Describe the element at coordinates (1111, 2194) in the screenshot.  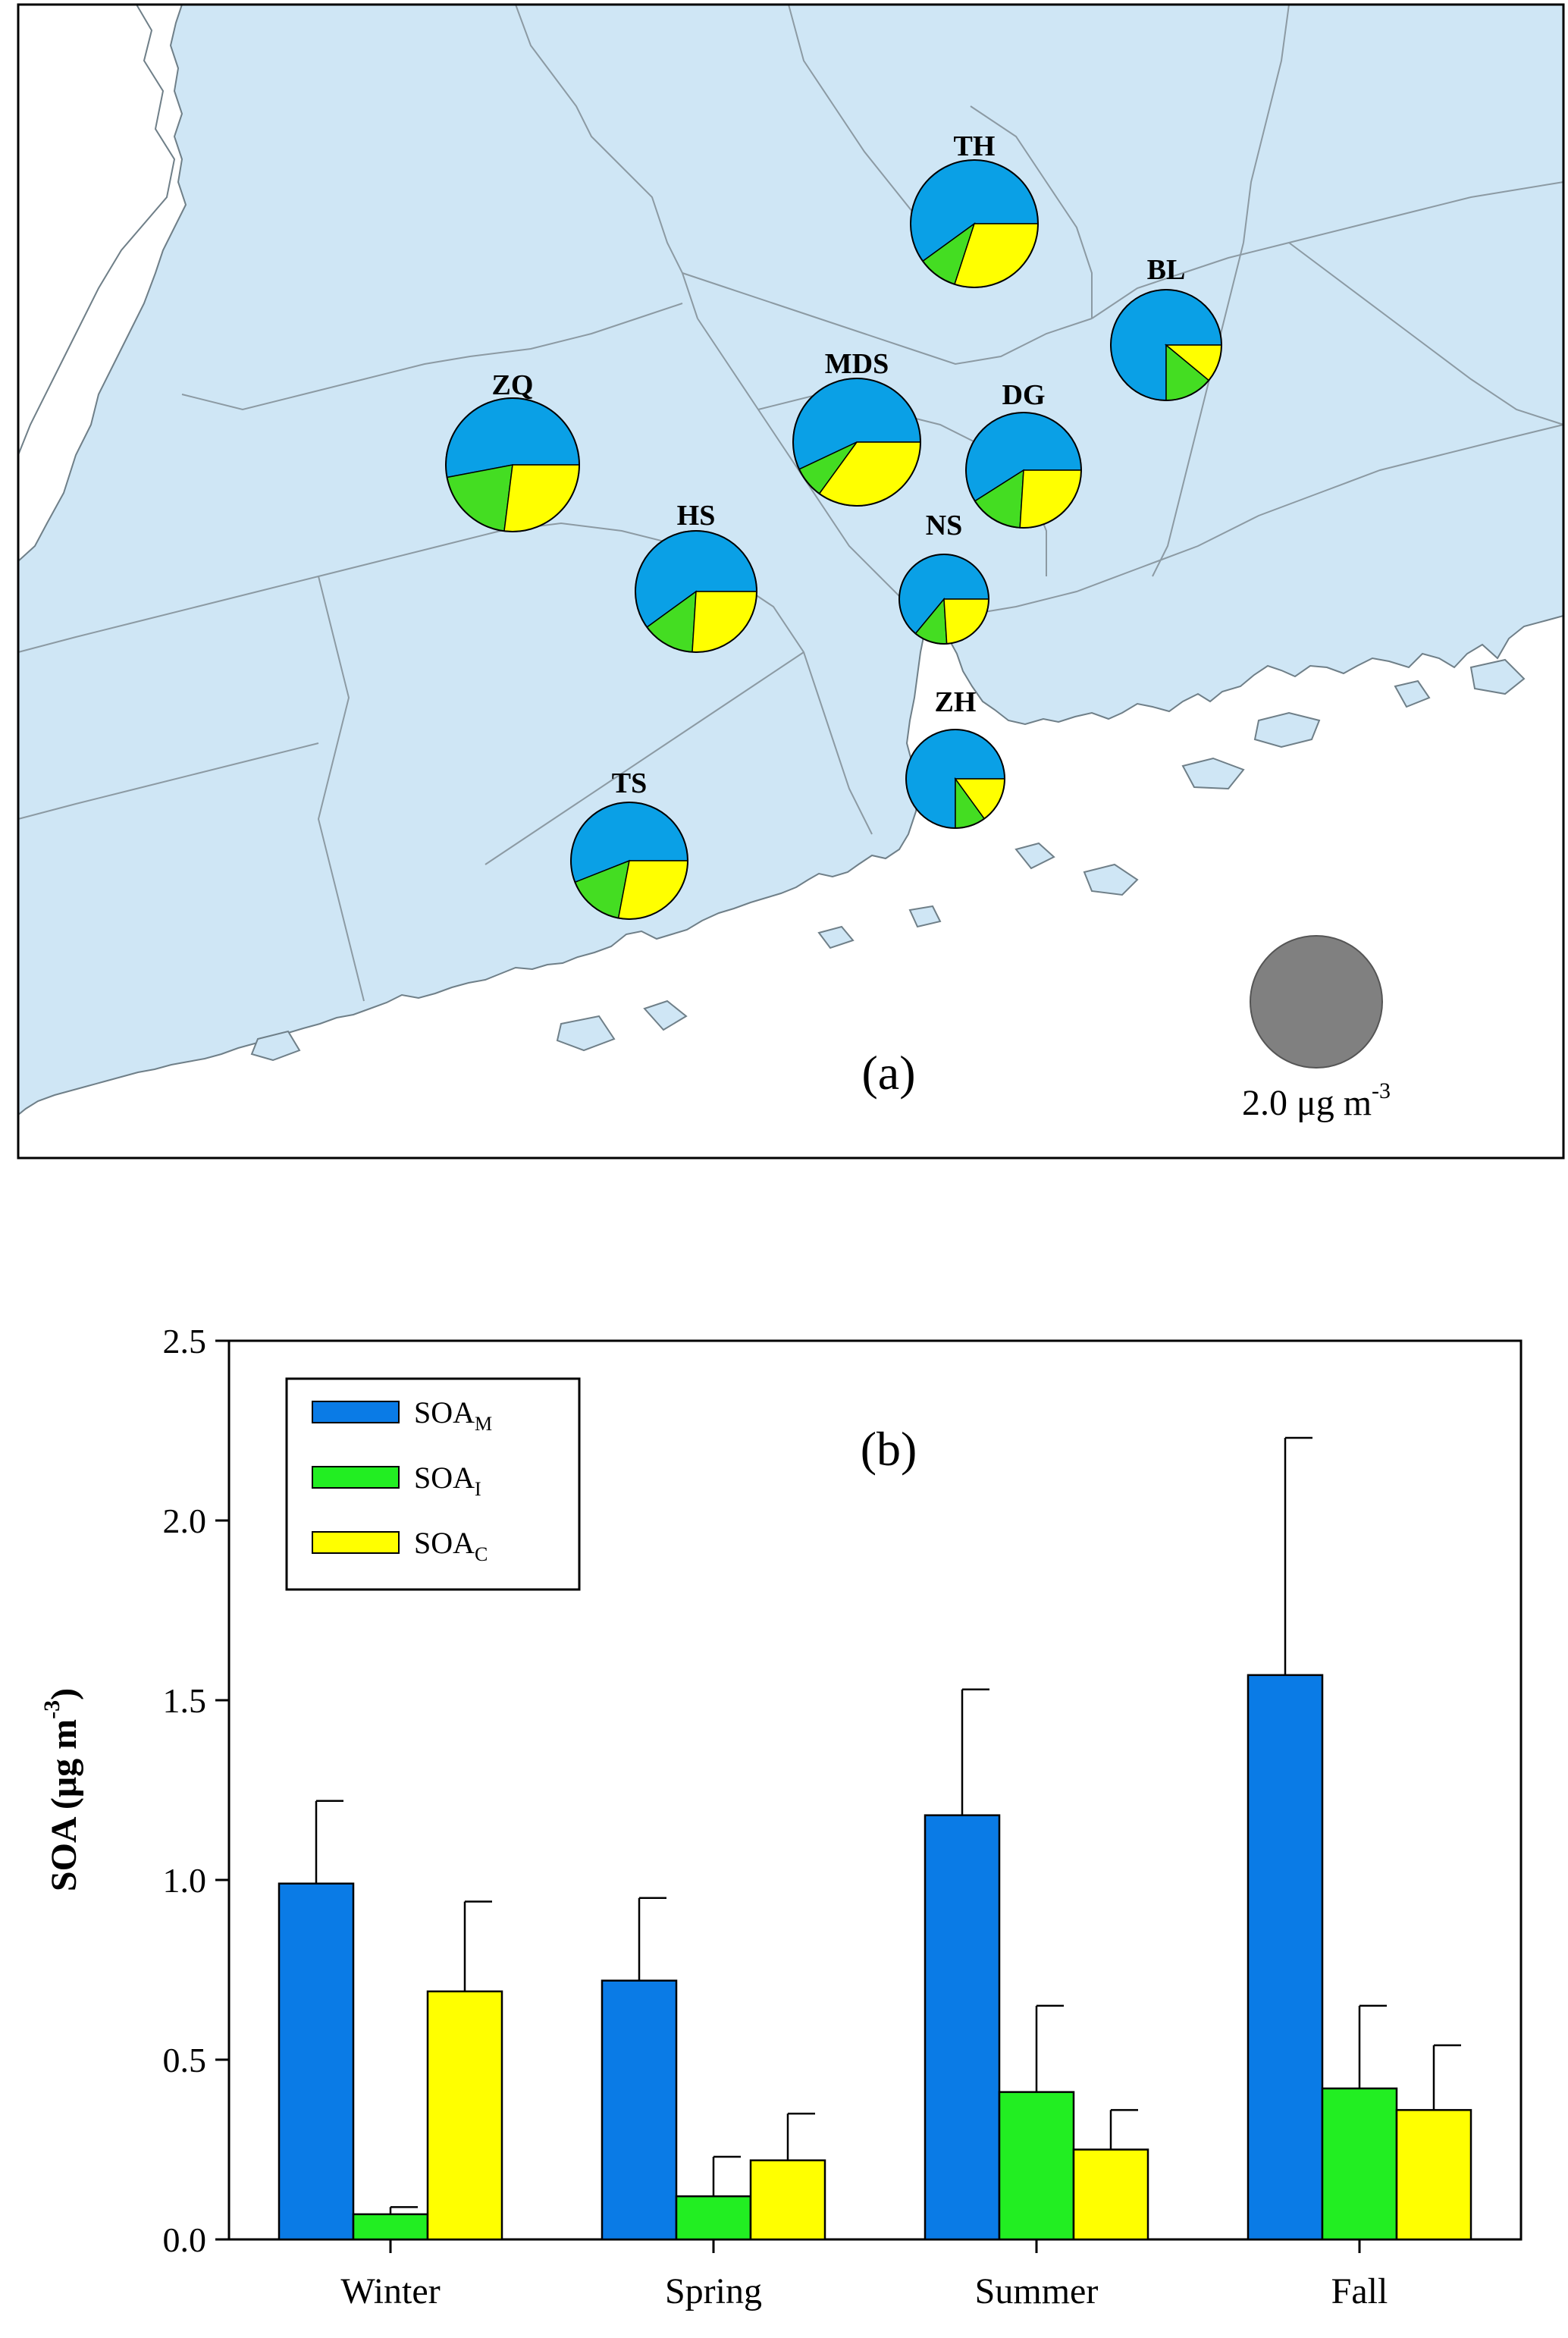
I see `bar-summer-soa-c` at that location.